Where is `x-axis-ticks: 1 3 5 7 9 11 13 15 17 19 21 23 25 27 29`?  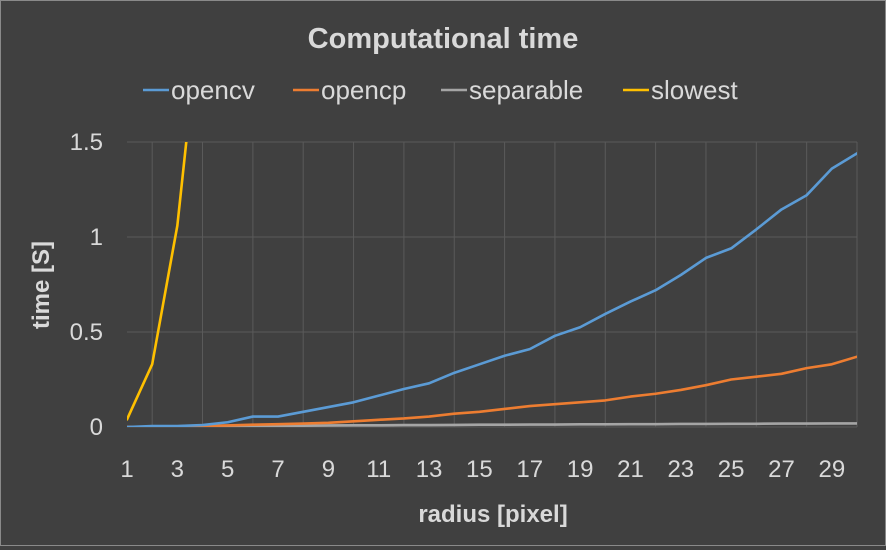
x-axis-ticks: 1 3 5 7 9 11 13 15 17 19 21 23 25 27 29 is located at coordinates (482, 469).